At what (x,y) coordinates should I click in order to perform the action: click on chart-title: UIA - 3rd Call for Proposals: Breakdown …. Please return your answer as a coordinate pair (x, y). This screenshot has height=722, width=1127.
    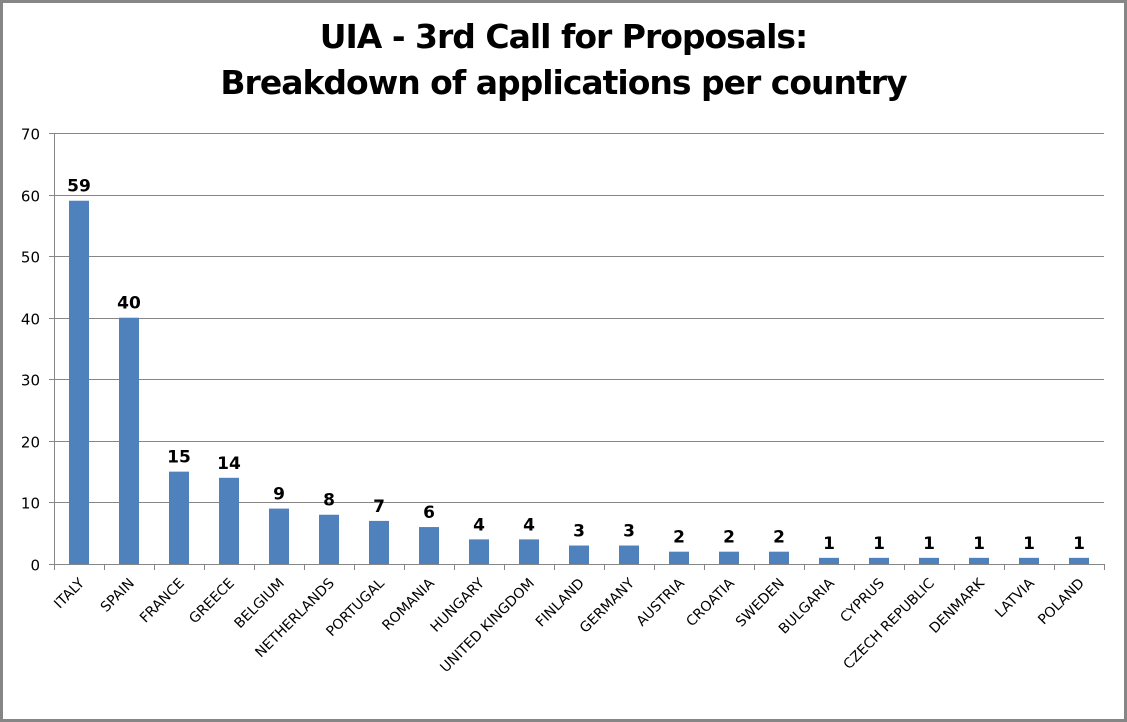
    Looking at the image, I should click on (563, 60).